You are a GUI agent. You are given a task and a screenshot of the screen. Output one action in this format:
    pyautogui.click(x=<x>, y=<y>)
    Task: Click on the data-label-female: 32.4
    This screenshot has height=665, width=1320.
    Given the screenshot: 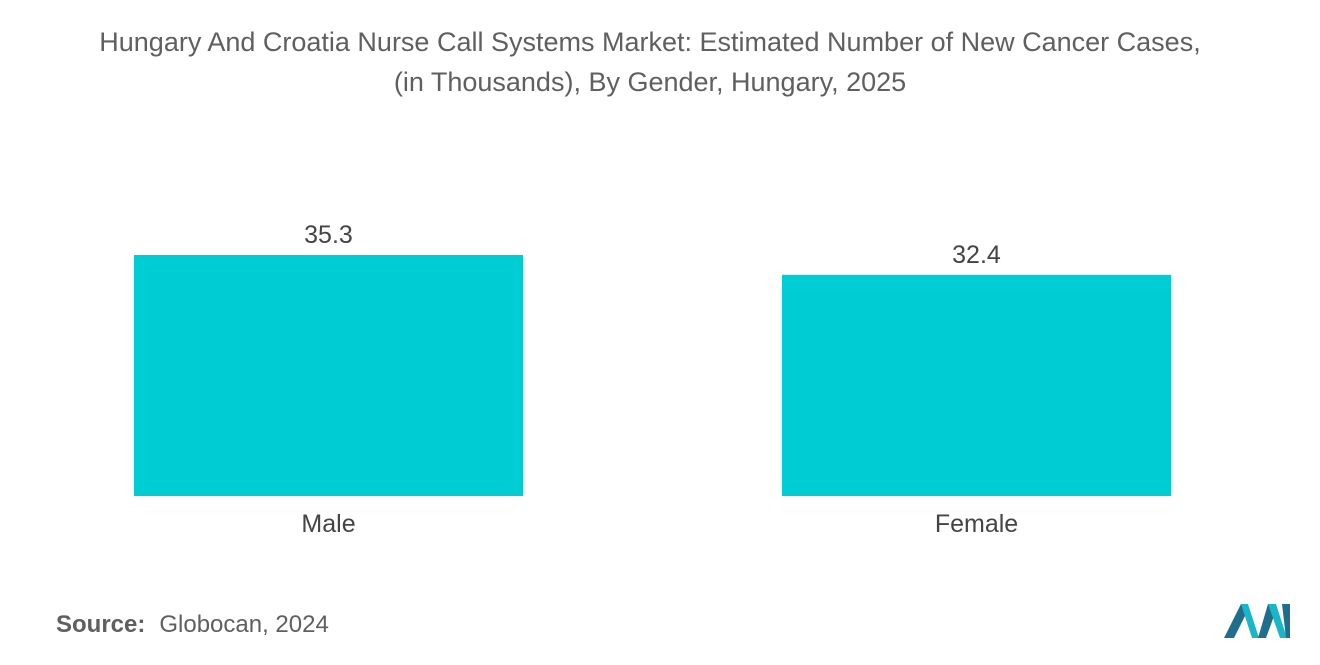 What is the action you would take?
    pyautogui.click(x=976, y=255)
    